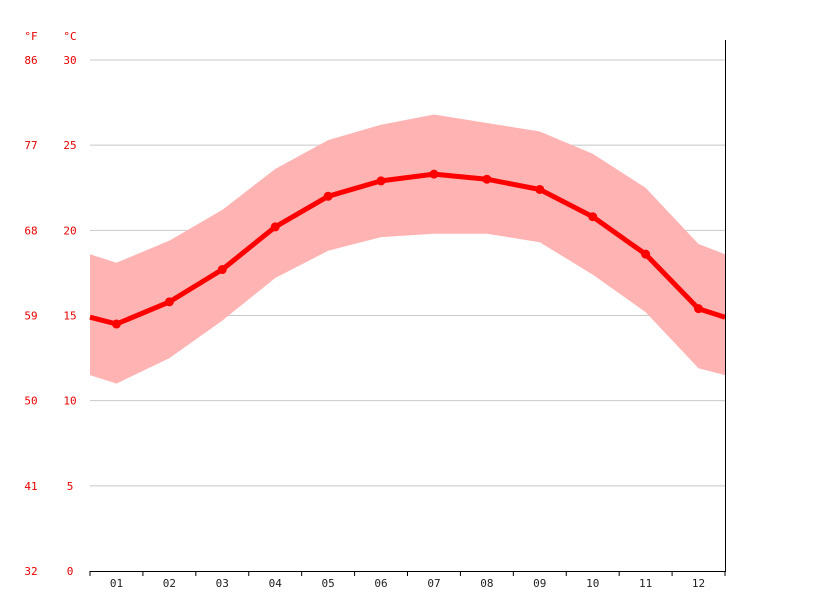 The height and width of the screenshot is (611, 815). Describe the element at coordinates (486, 583) in the screenshot. I see `x-tick-label: 08` at that location.